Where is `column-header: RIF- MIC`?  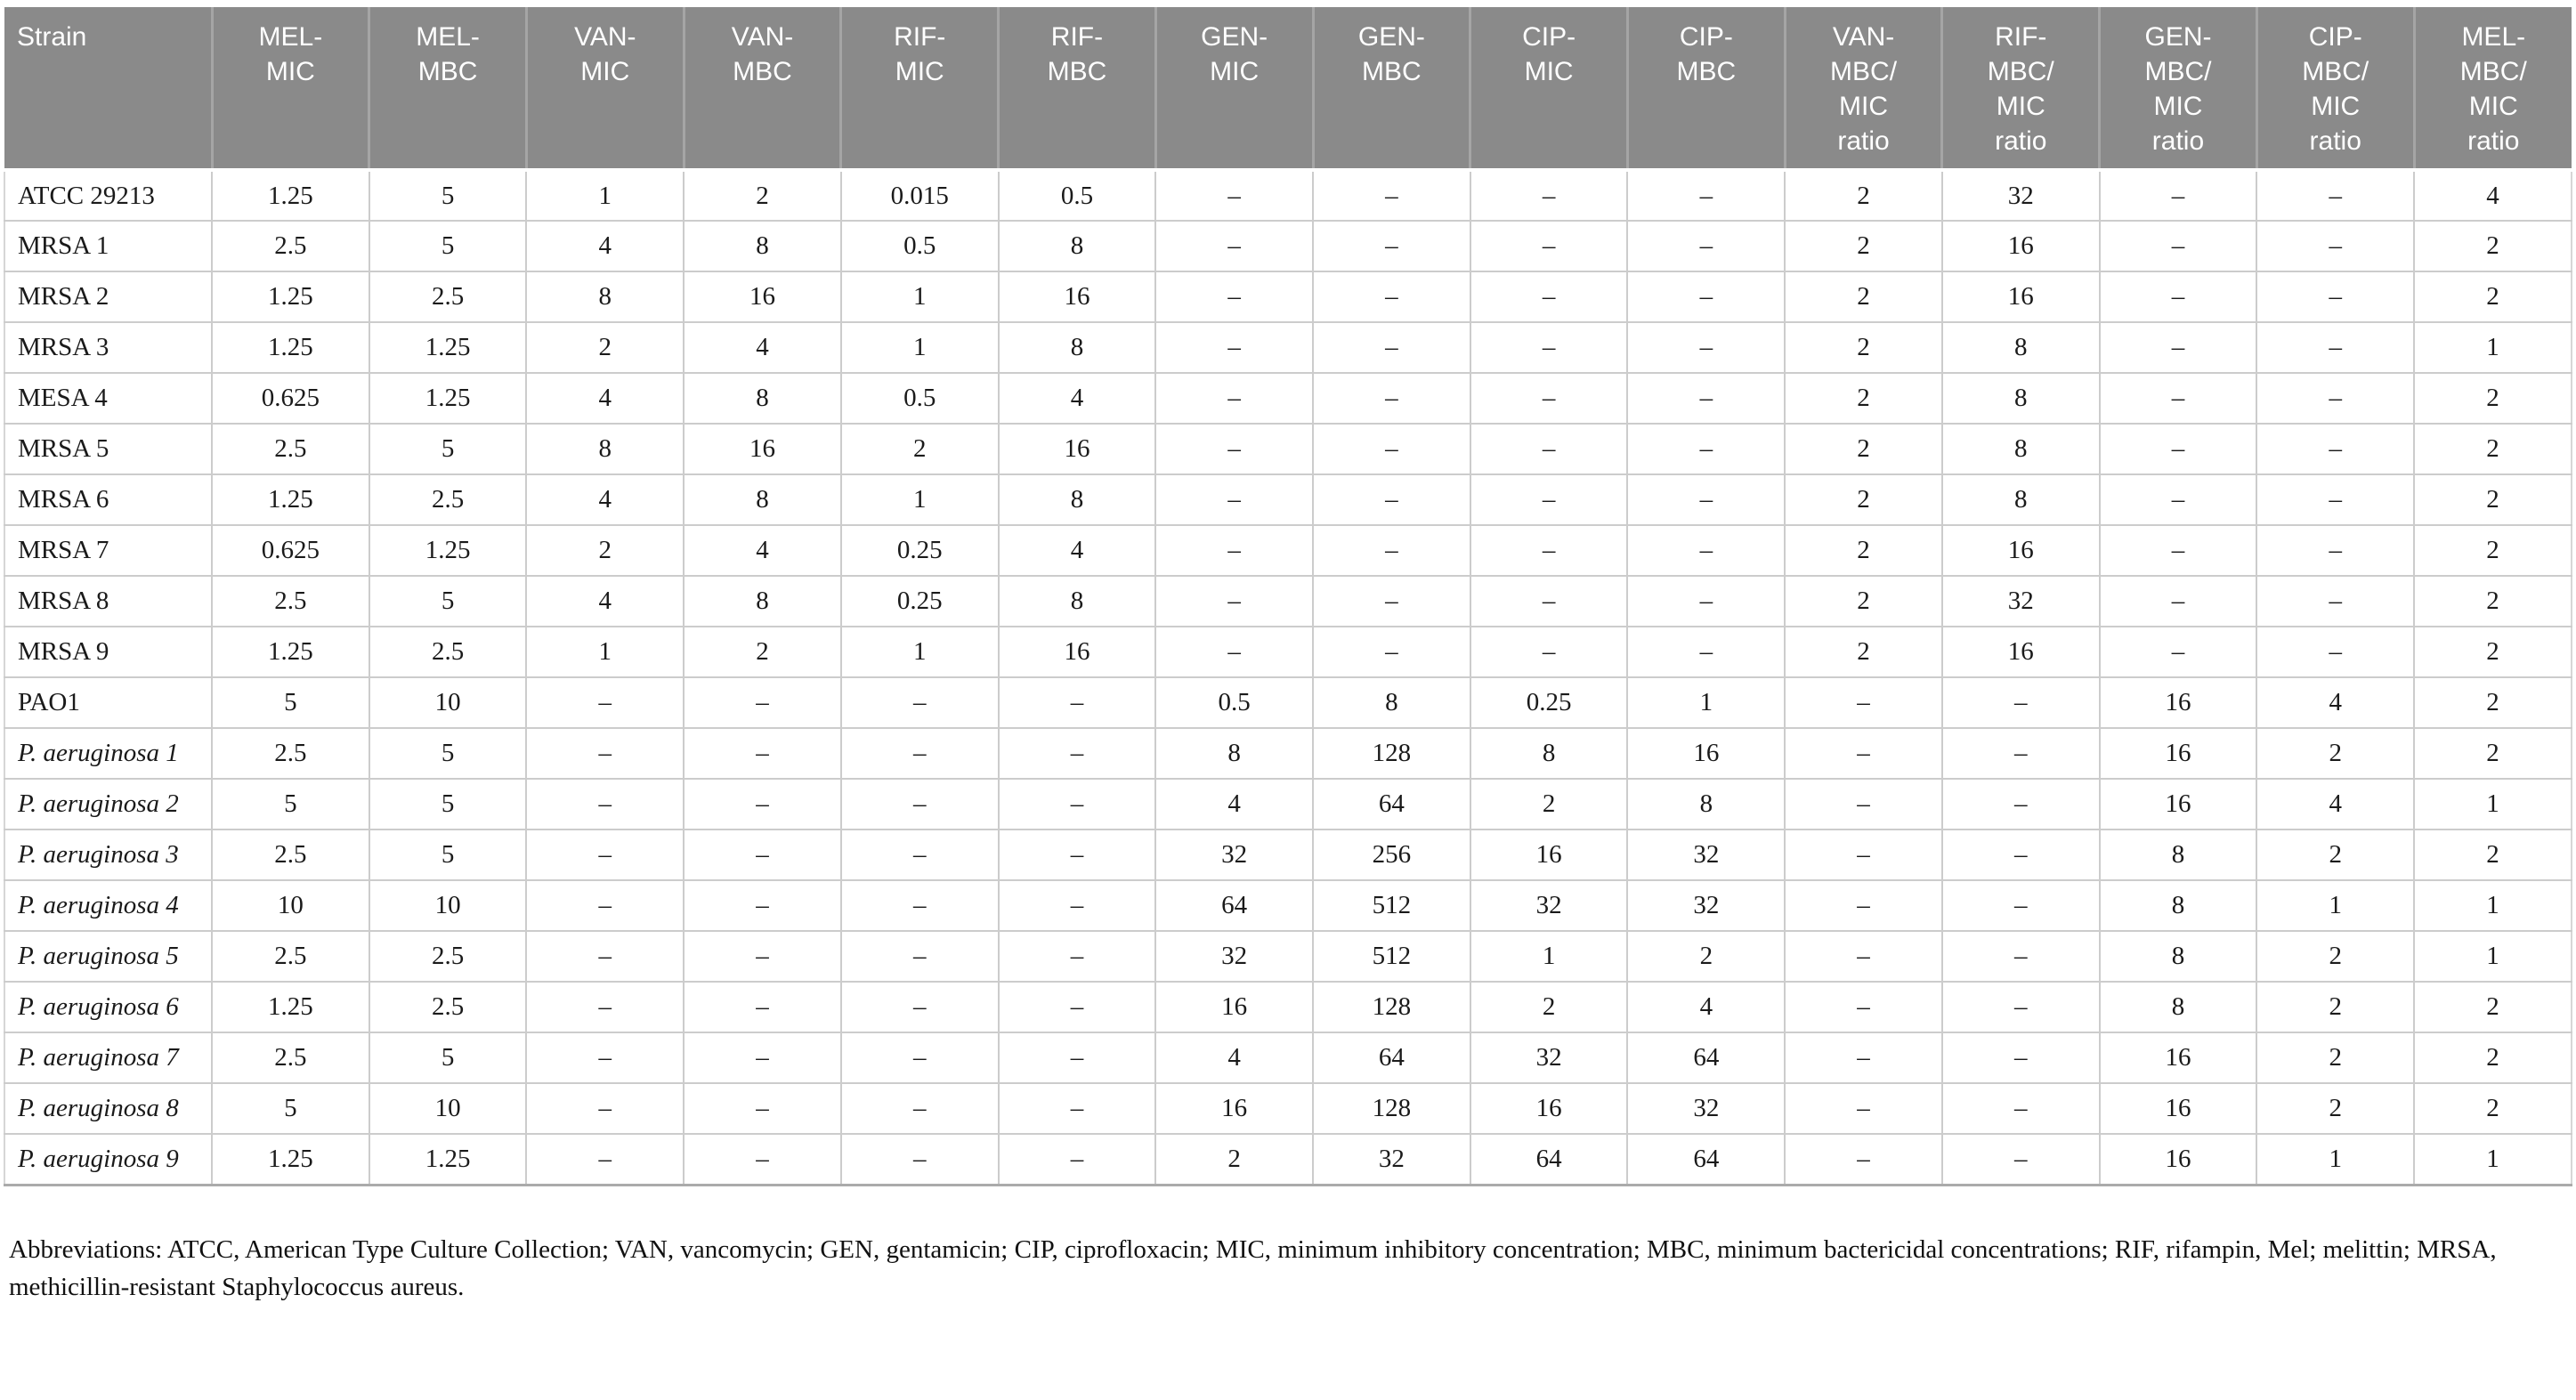 column-header: RIF- MIC is located at coordinates (919, 90).